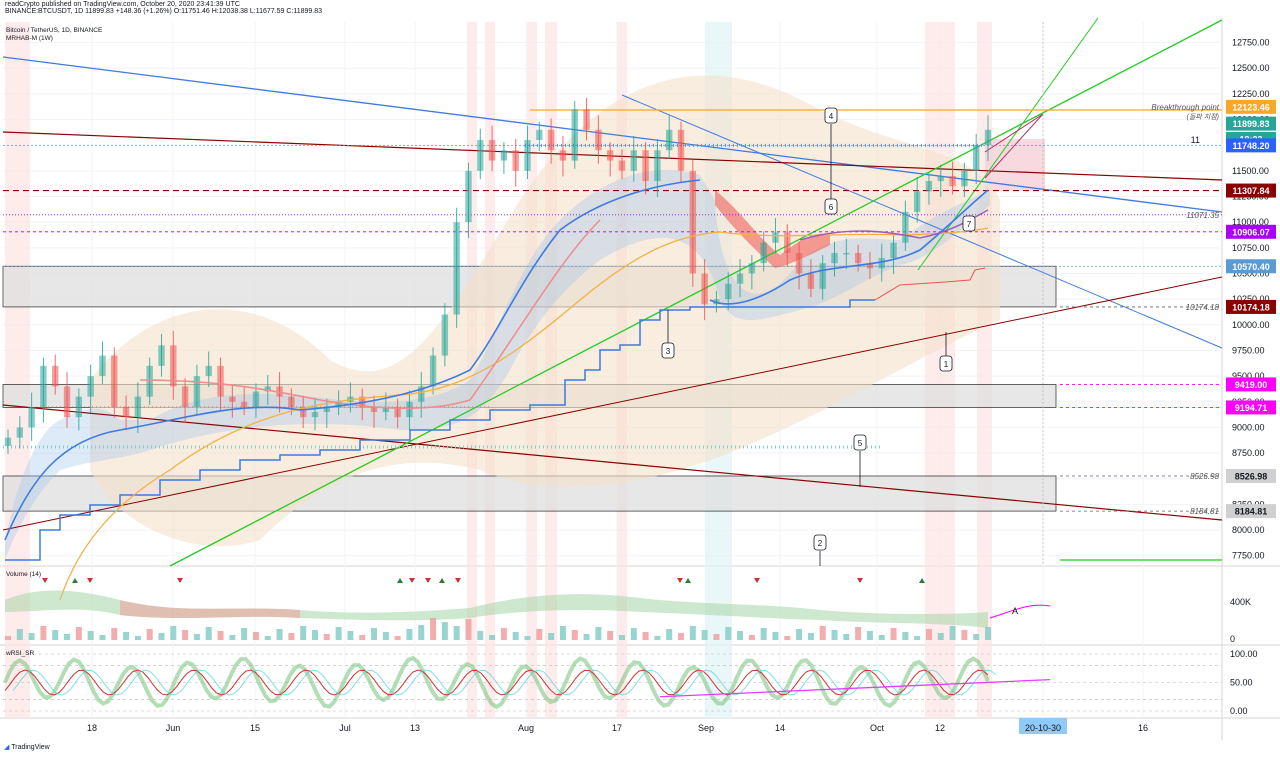  I want to click on logo-text: TradingView, so click(30, 747).